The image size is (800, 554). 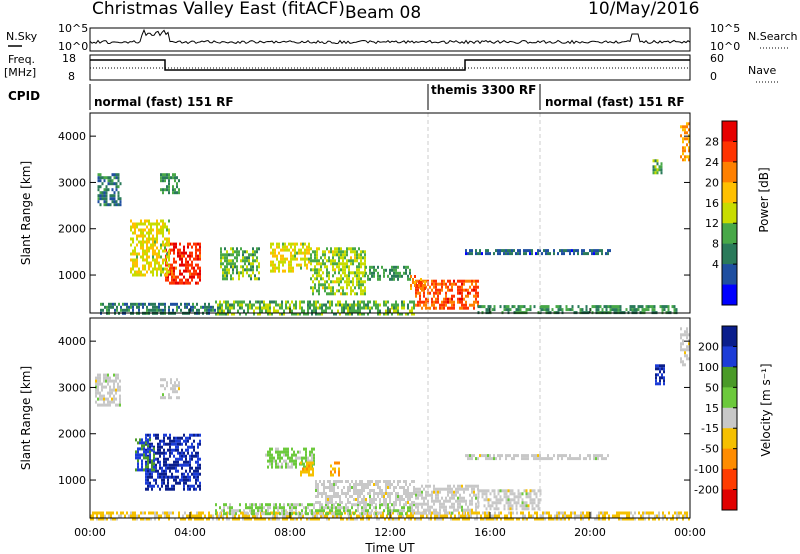 What do you see at coordinates (72, 341) in the screenshot?
I see `ytick-label: 4000` at bounding box center [72, 341].